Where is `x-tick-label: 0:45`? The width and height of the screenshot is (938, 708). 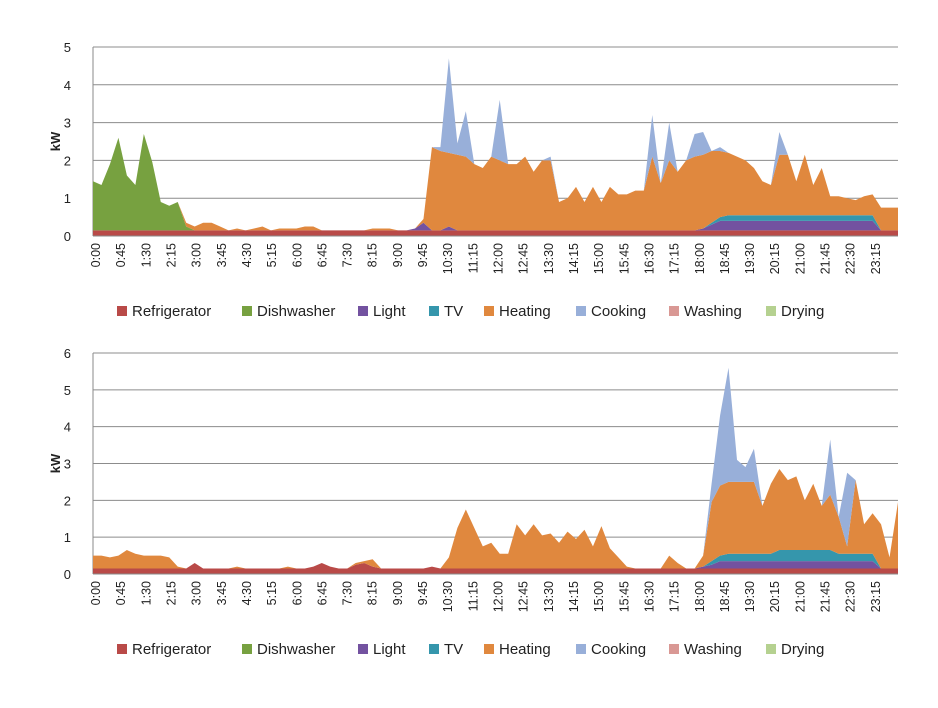
x-tick-label: 0:45 is located at coordinates (121, 255).